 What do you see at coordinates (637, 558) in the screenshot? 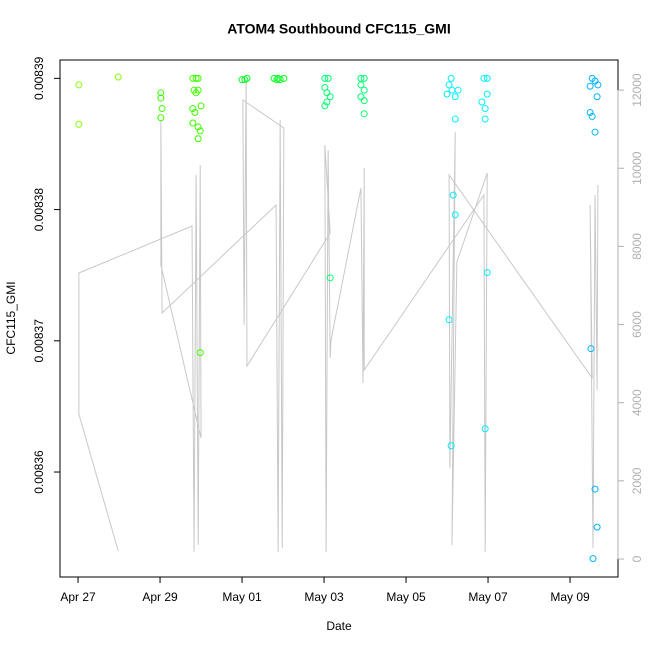
I see `y2-tick-label: 0` at bounding box center [637, 558].